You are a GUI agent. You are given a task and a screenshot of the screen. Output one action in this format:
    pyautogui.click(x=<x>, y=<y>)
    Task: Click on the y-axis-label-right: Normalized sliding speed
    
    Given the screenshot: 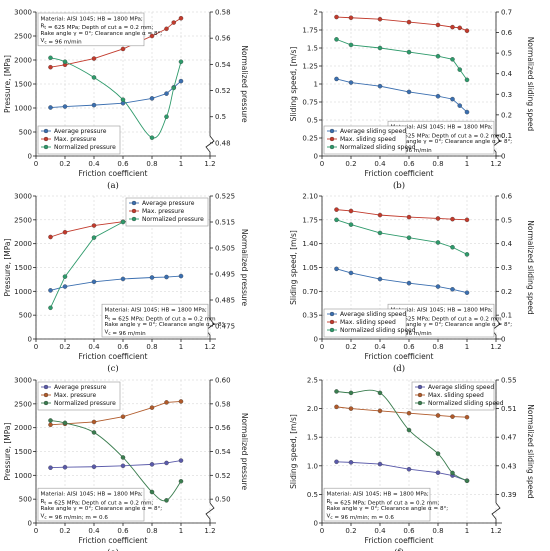 What is the action you would take?
    pyautogui.click(x=530, y=267)
    